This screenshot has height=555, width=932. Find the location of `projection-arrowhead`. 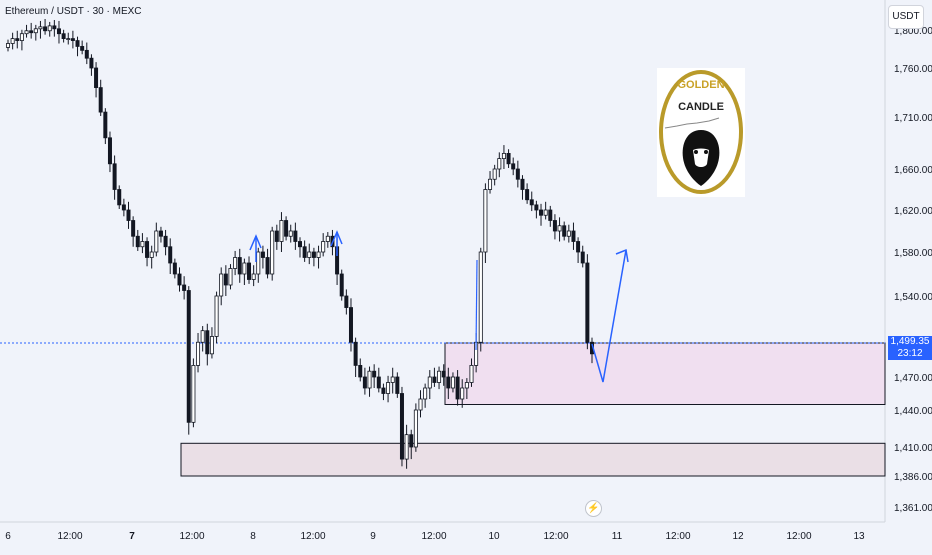

projection-arrowhead is located at coordinates (622, 255).